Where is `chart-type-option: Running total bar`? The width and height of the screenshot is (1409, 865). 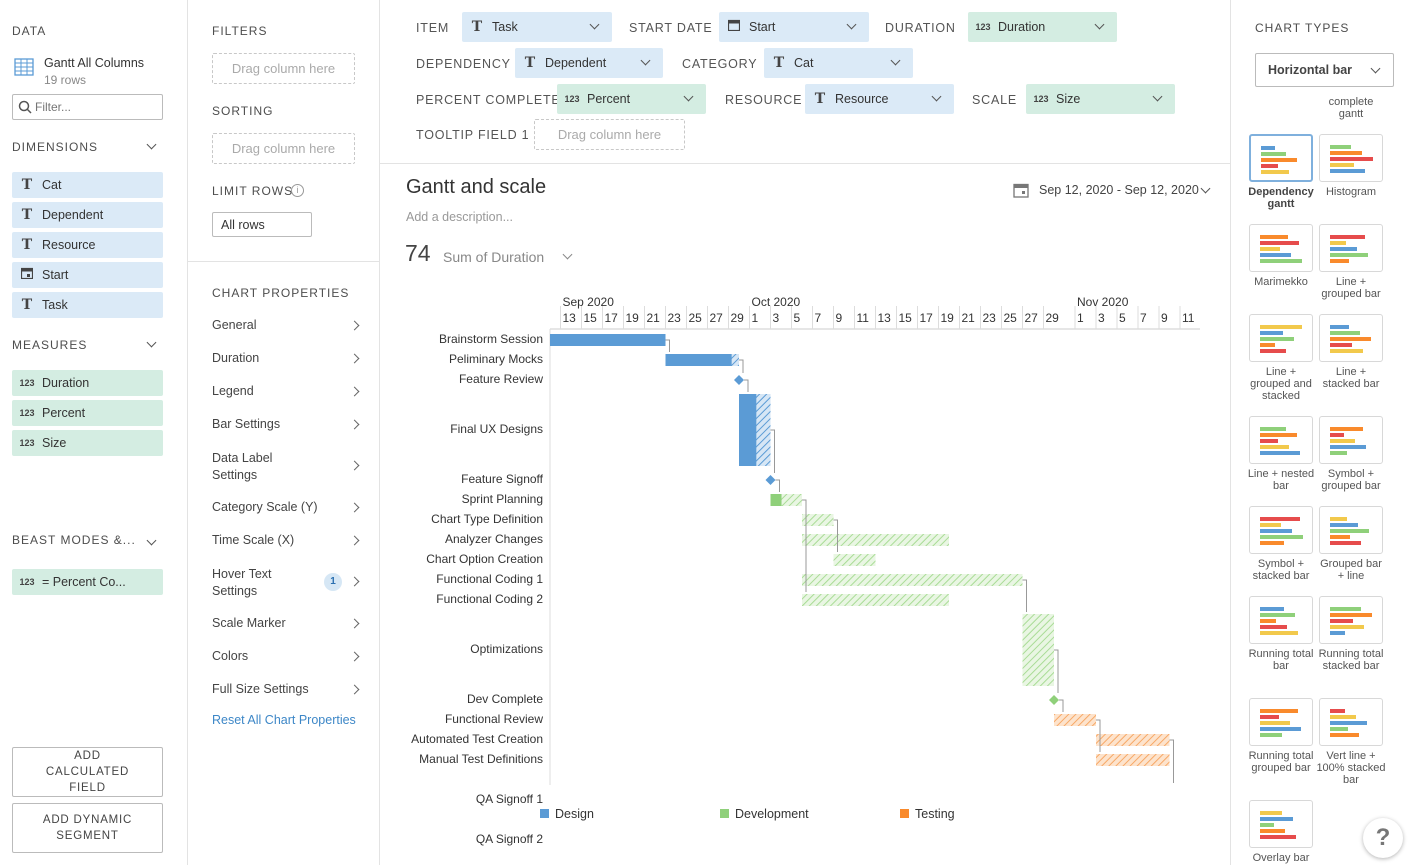 chart-type-option: Running total bar is located at coordinates (1281, 634).